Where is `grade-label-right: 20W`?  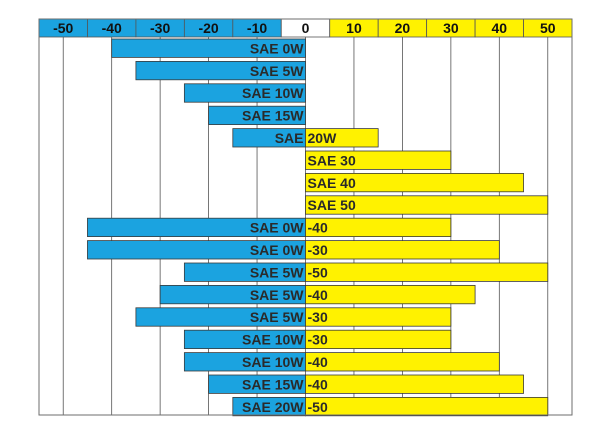
grade-label-right: 20W is located at coordinates (323, 138).